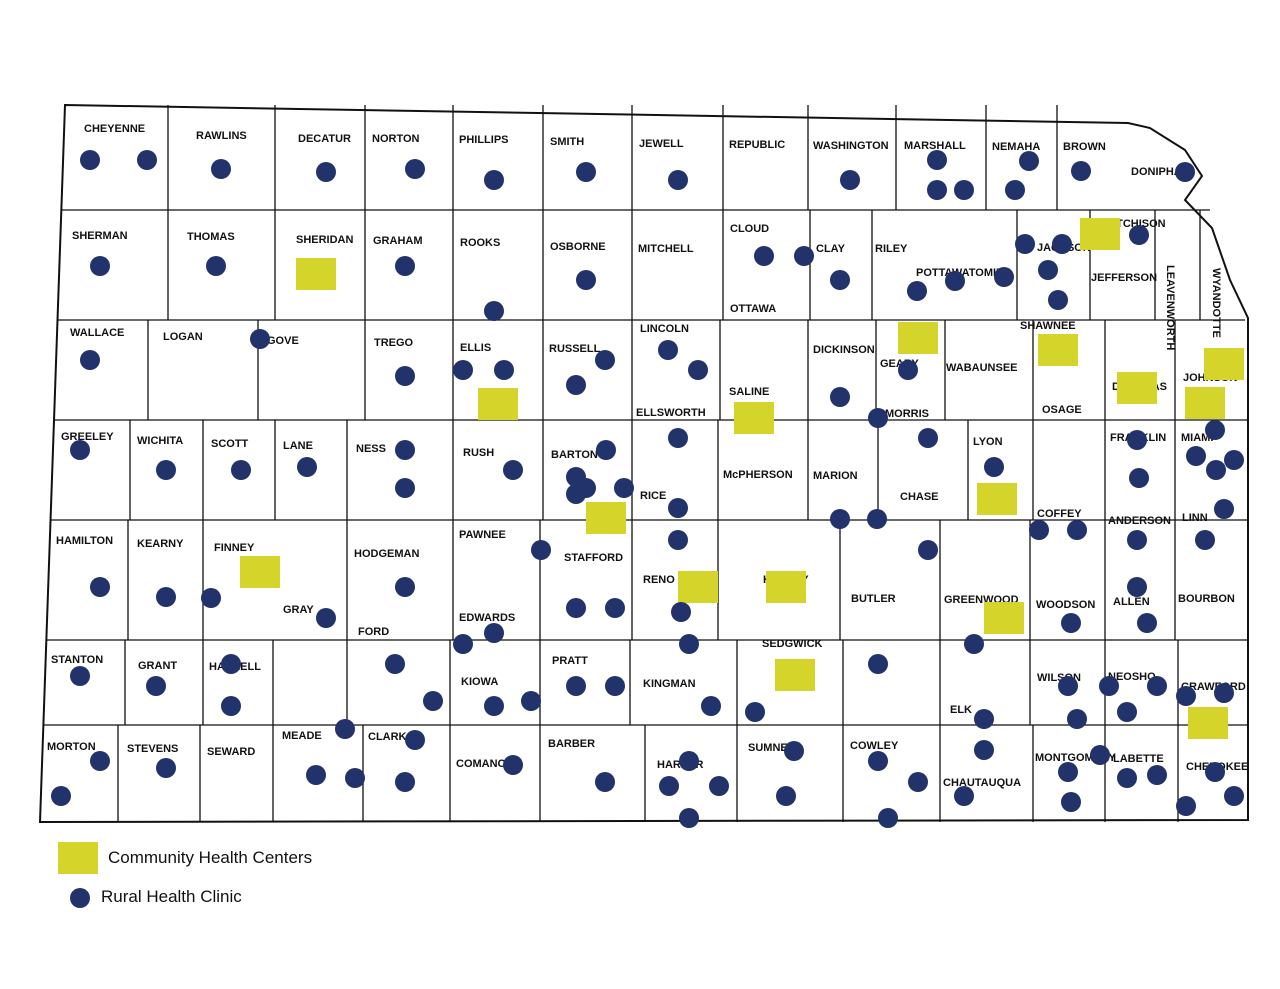 Image resolution: width=1280 pixels, height=989 pixels. What do you see at coordinates (666, 249) in the screenshot?
I see `county-label: MITCHELL` at bounding box center [666, 249].